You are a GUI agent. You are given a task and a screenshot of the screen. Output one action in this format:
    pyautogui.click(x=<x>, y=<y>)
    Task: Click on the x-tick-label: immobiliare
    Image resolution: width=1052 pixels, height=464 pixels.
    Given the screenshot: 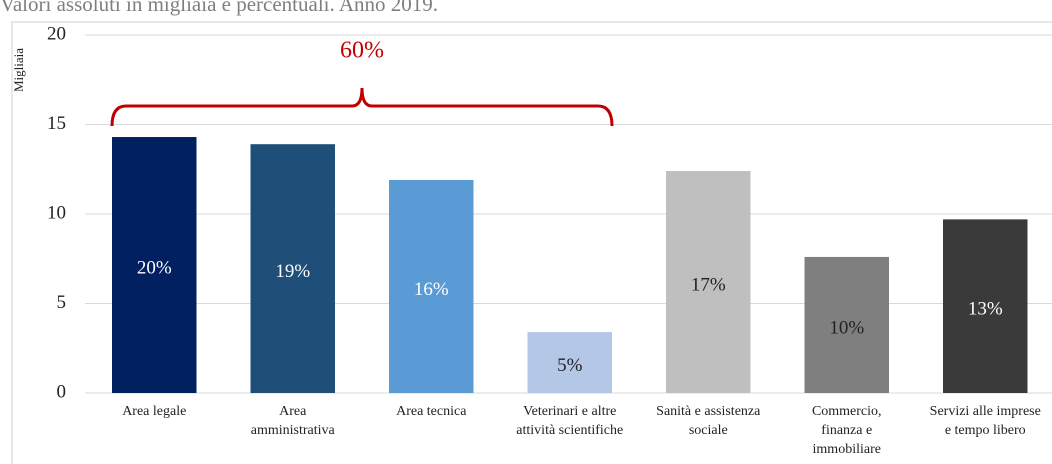 What is the action you would take?
    pyautogui.click(x=847, y=449)
    